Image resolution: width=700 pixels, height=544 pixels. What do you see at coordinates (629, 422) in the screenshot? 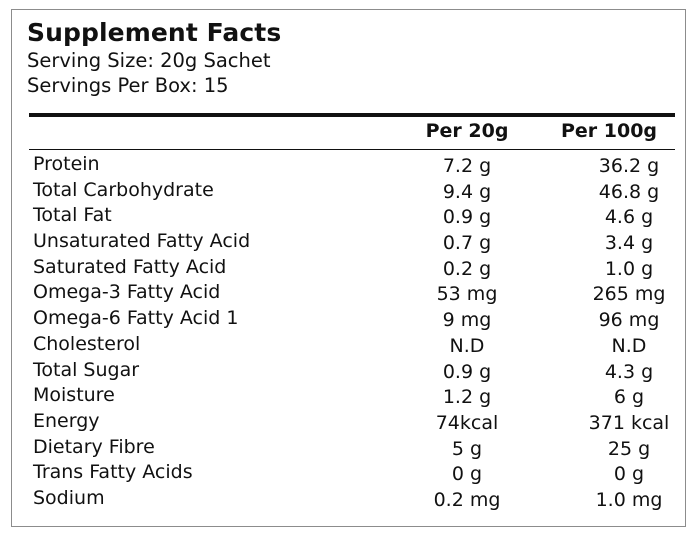
I see `value-per-100g: 371 kcal` at bounding box center [629, 422].